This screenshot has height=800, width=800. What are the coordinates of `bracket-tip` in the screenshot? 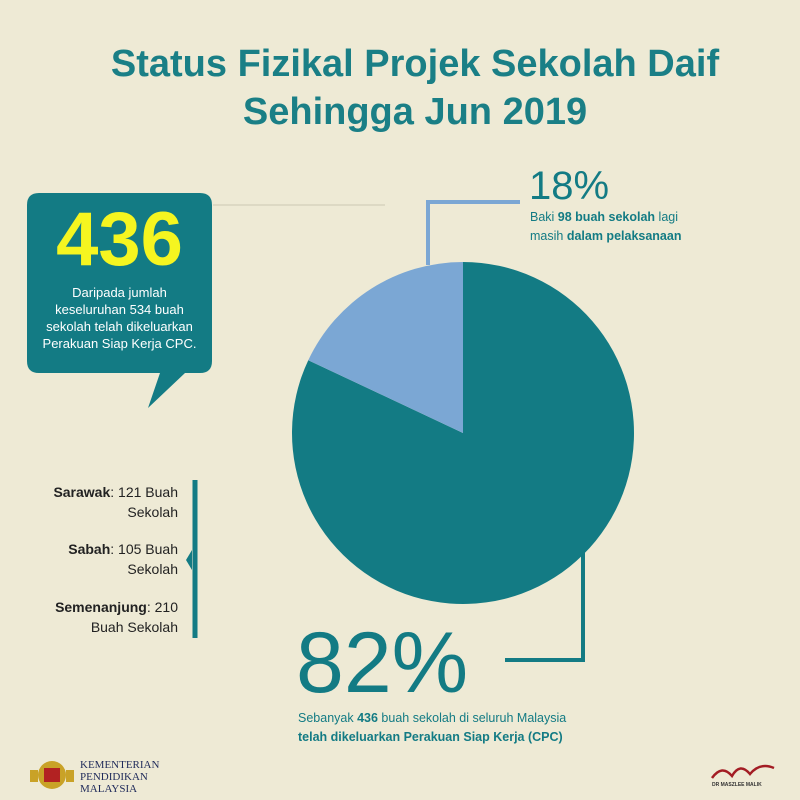 It's located at (189, 560).